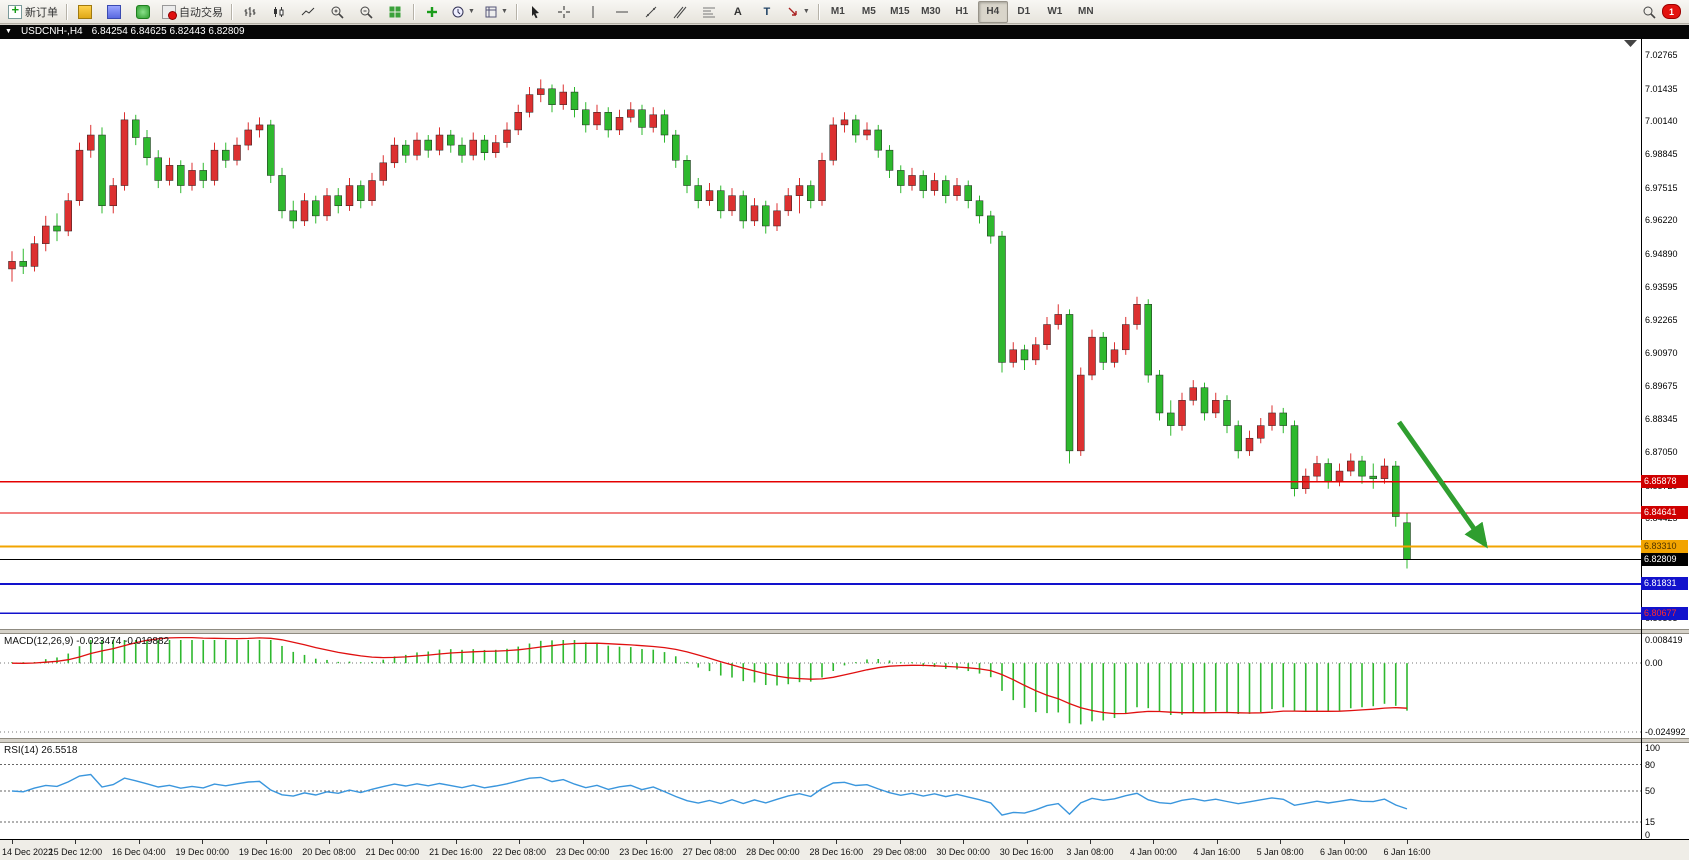  I want to click on price-line-label: 6.85878, so click(1664, 482).